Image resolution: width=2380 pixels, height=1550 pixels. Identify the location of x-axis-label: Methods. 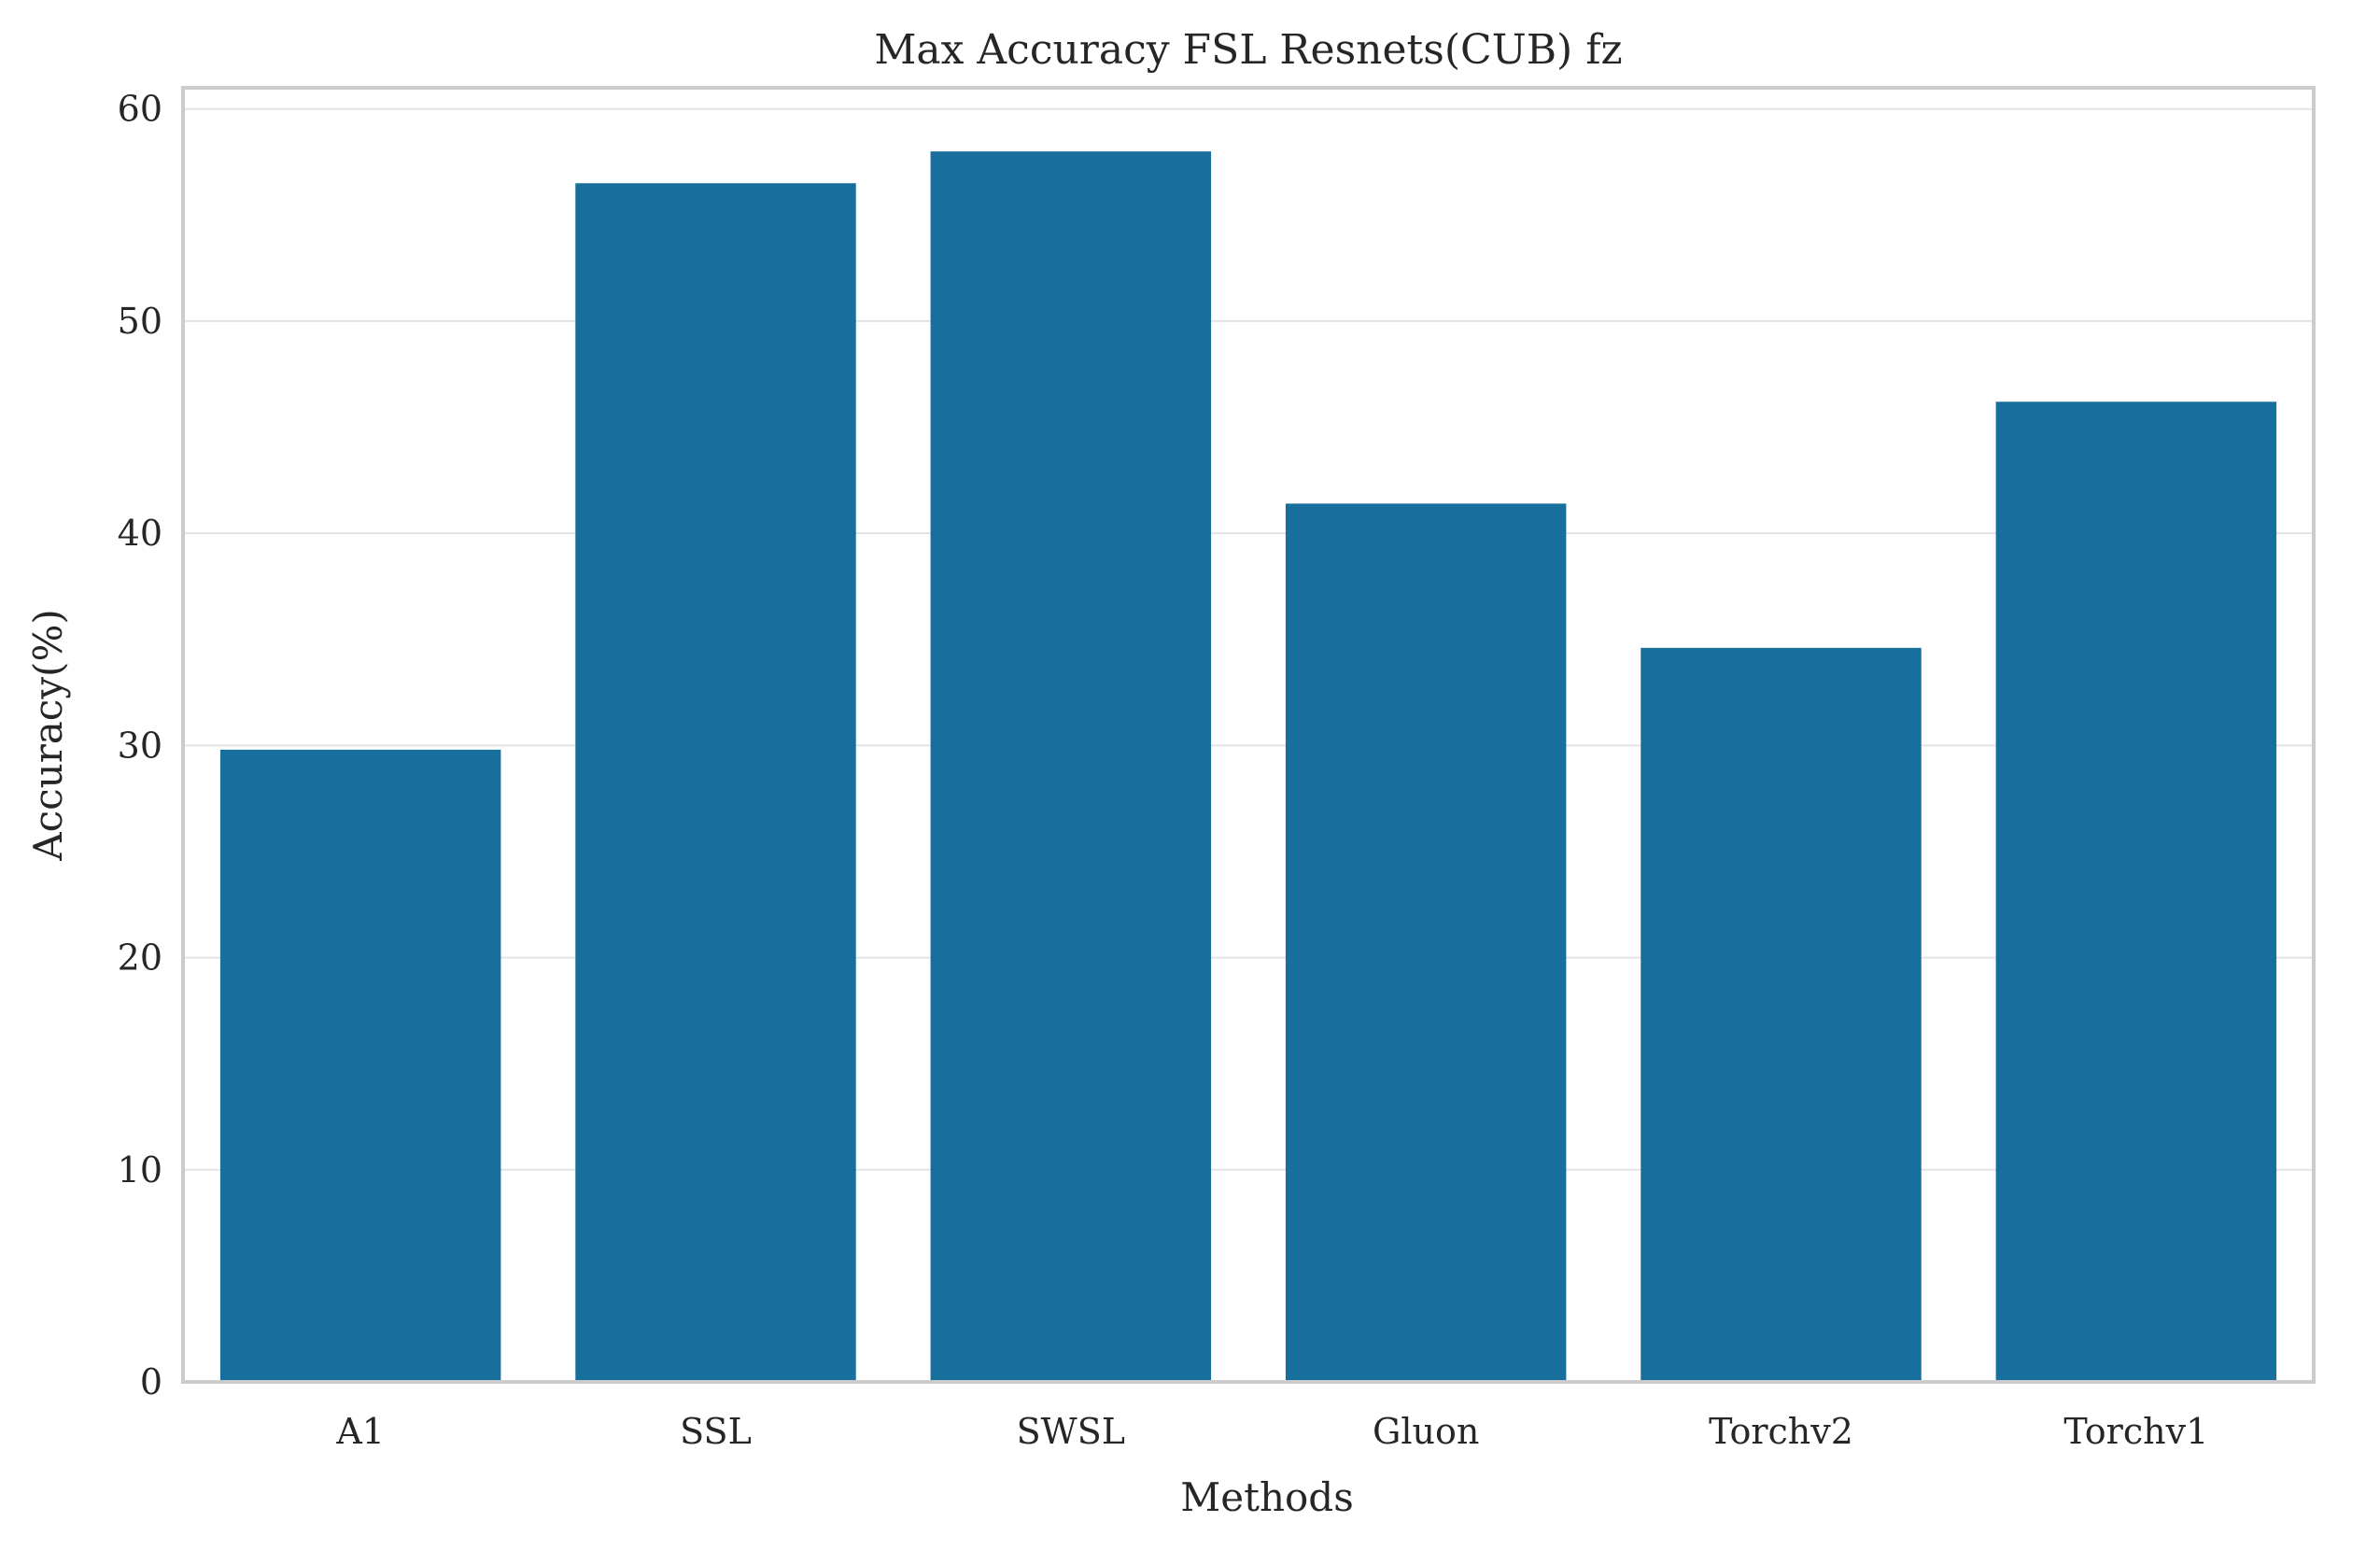
(1267, 1497).